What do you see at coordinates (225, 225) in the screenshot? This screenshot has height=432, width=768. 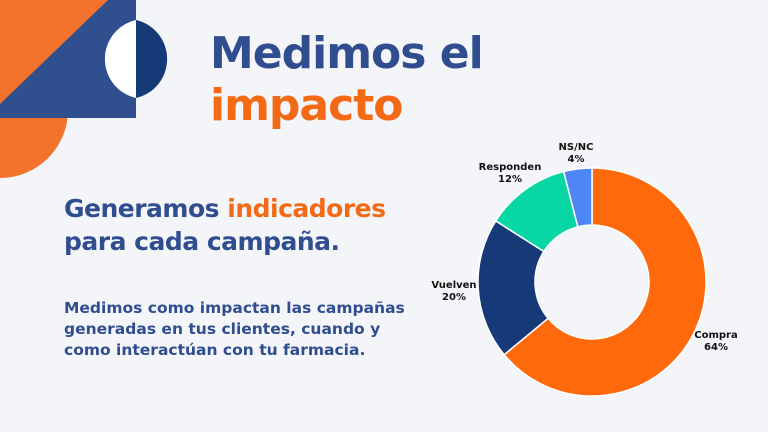 I see `slide-subtitle: Generamos indicadores para cada campaña.` at bounding box center [225, 225].